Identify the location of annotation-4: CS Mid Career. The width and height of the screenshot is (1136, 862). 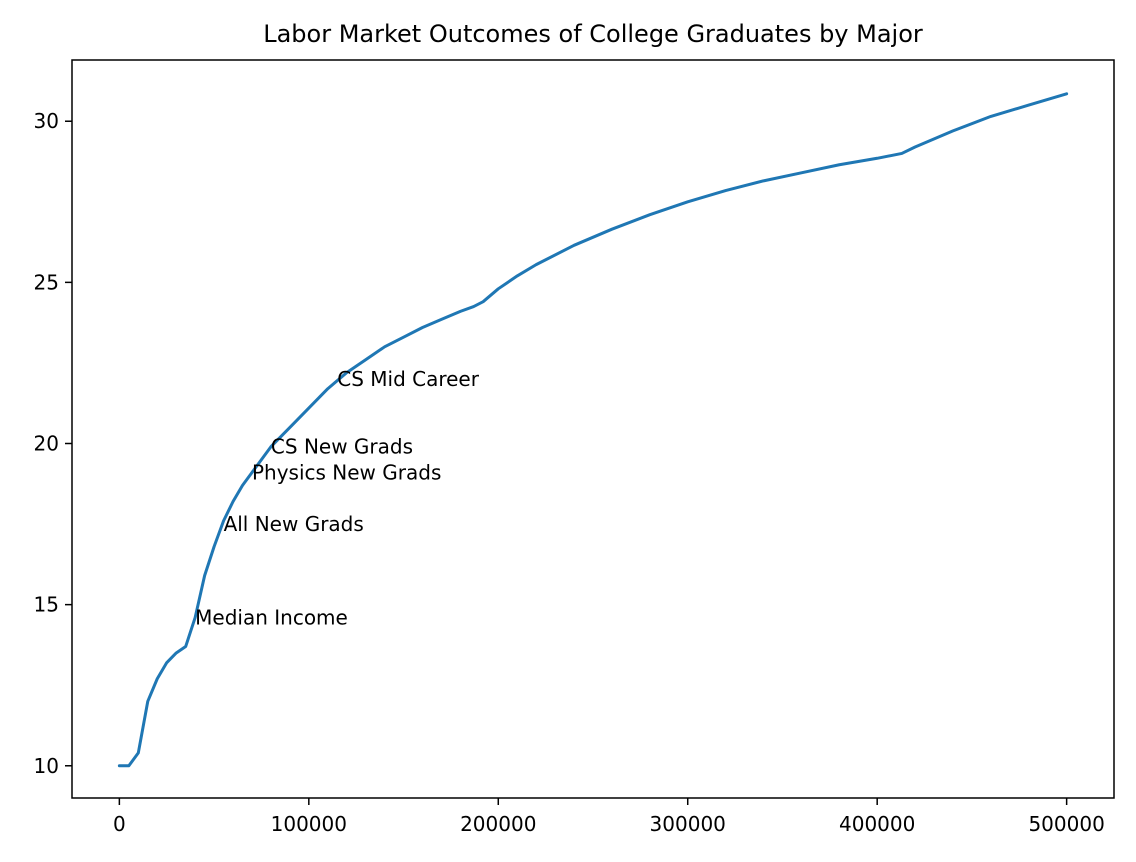
(408, 379).